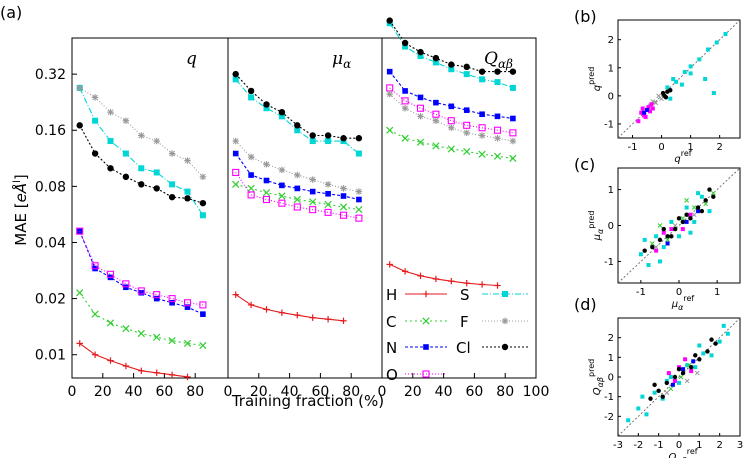 This screenshot has height=458, width=747. Describe the element at coordinates (416, 322) in the screenshot. I see `legend-entry-C: C` at that location.